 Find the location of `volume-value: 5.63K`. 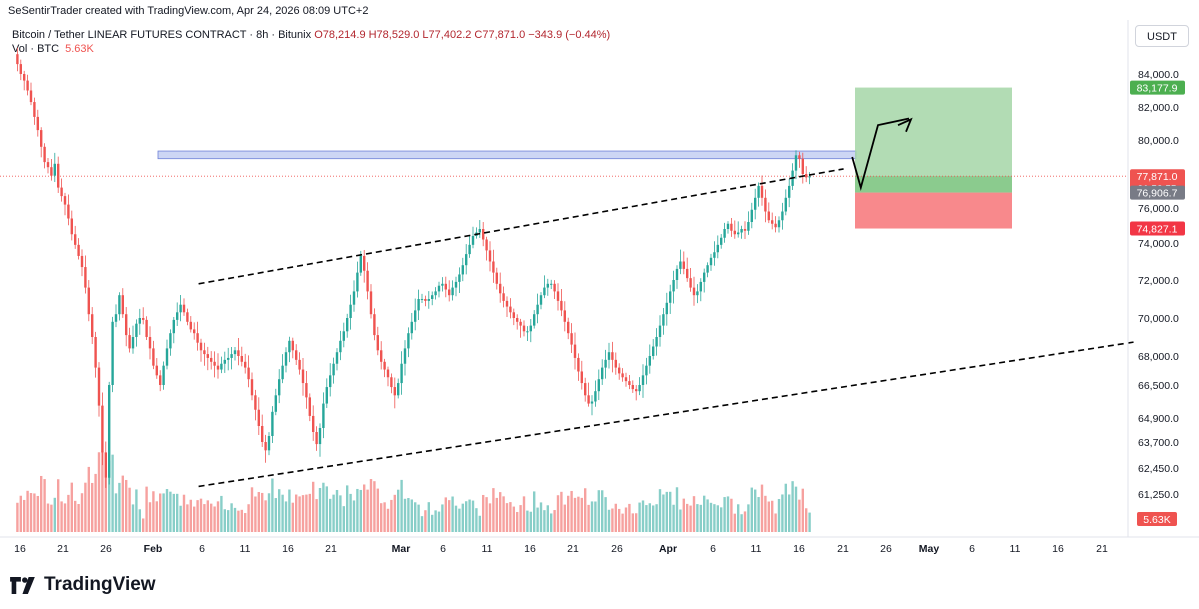

volume-value: 5.63K is located at coordinates (79, 49).